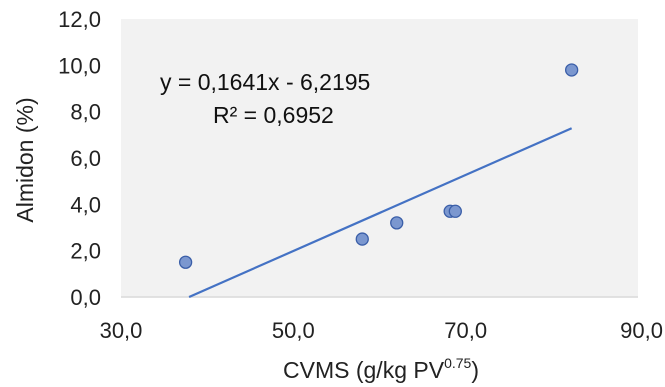  What do you see at coordinates (85, 251) in the screenshot?
I see `y-tick-label: 2,0` at bounding box center [85, 251].